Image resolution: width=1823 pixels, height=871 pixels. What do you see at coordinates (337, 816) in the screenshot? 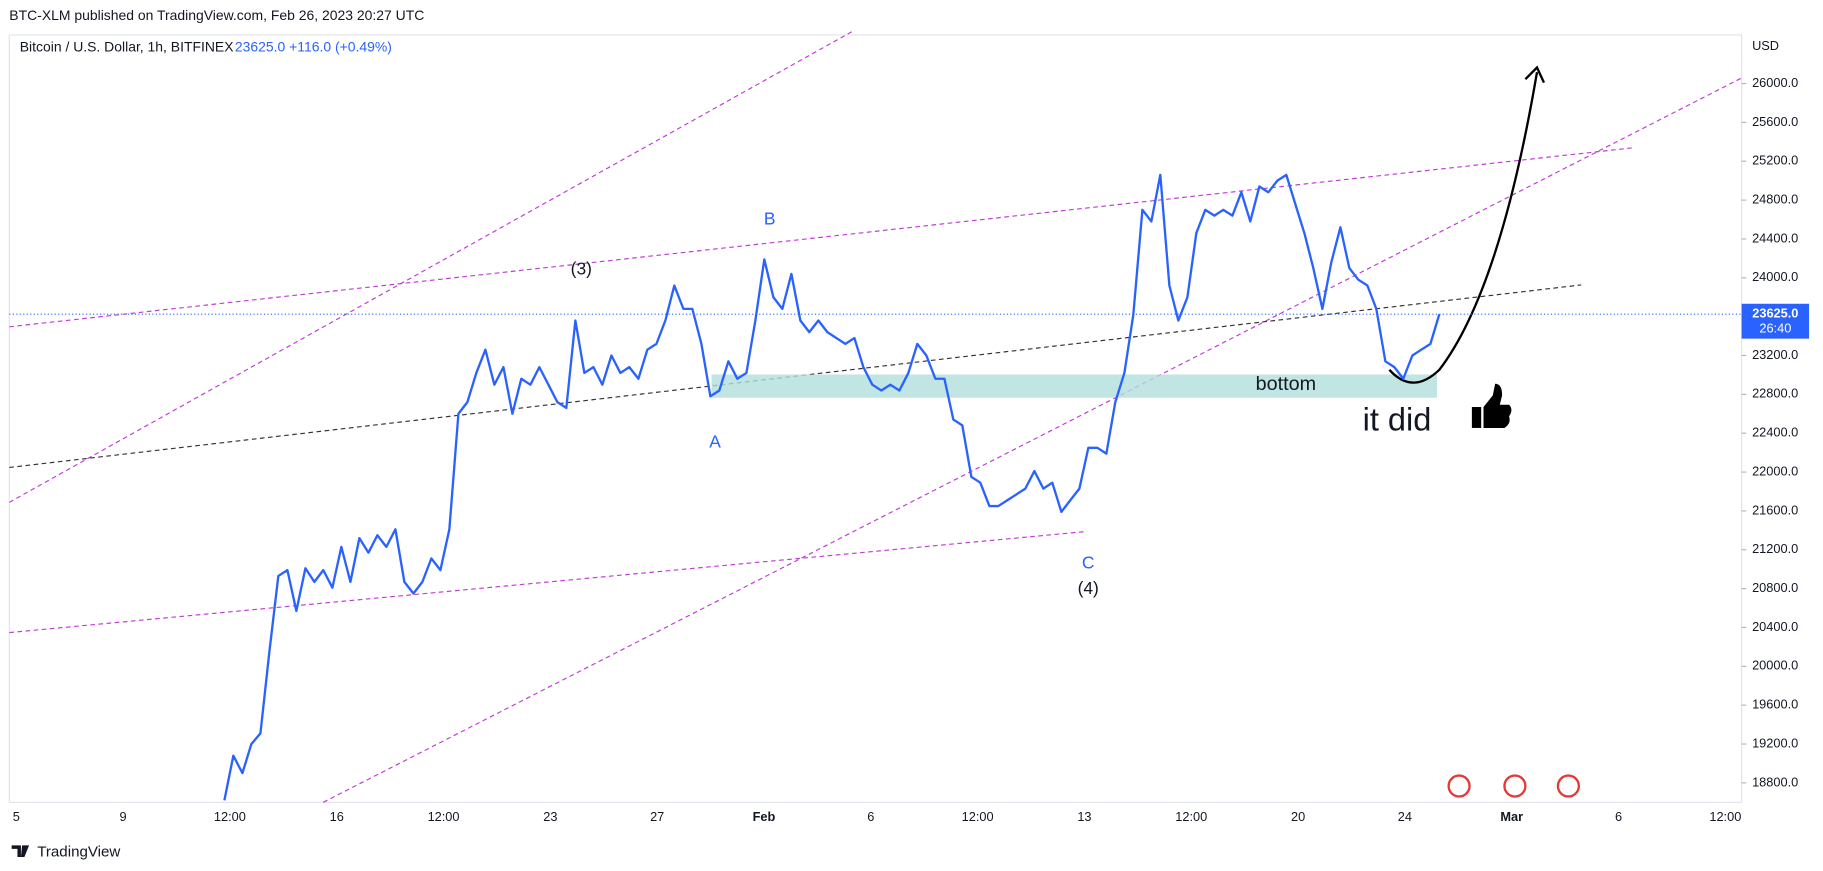
I see `x-tick-label: 16` at bounding box center [337, 816].